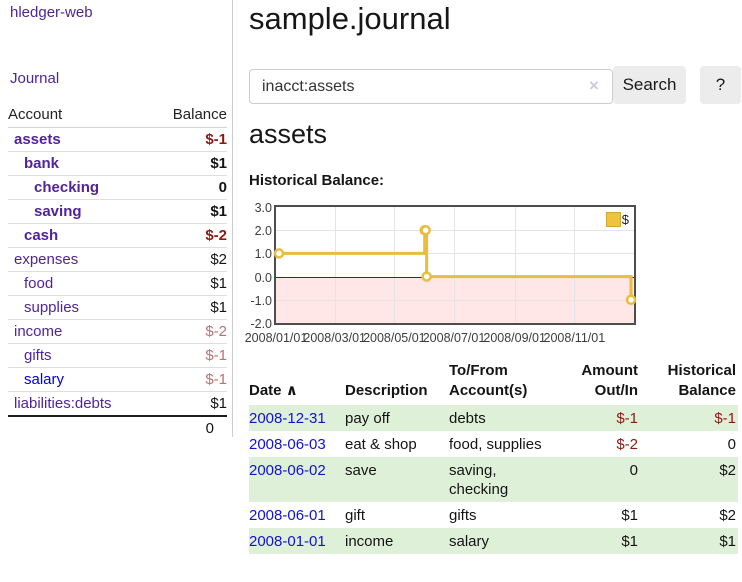 Image resolution: width=742 pixels, height=582 pixels. I want to click on accounts-table-header: Account Balance, so click(117, 115).